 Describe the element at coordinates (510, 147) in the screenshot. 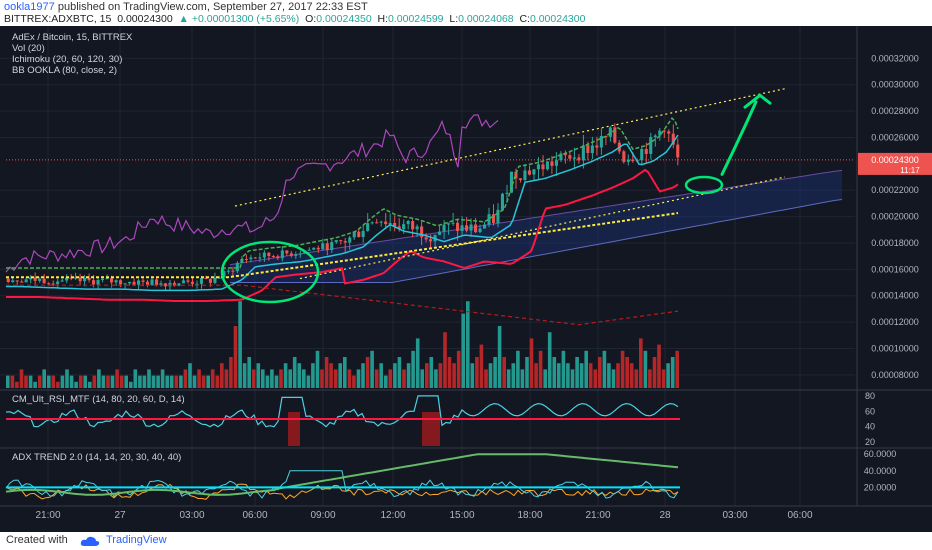

I see `channel-upper-line` at that location.